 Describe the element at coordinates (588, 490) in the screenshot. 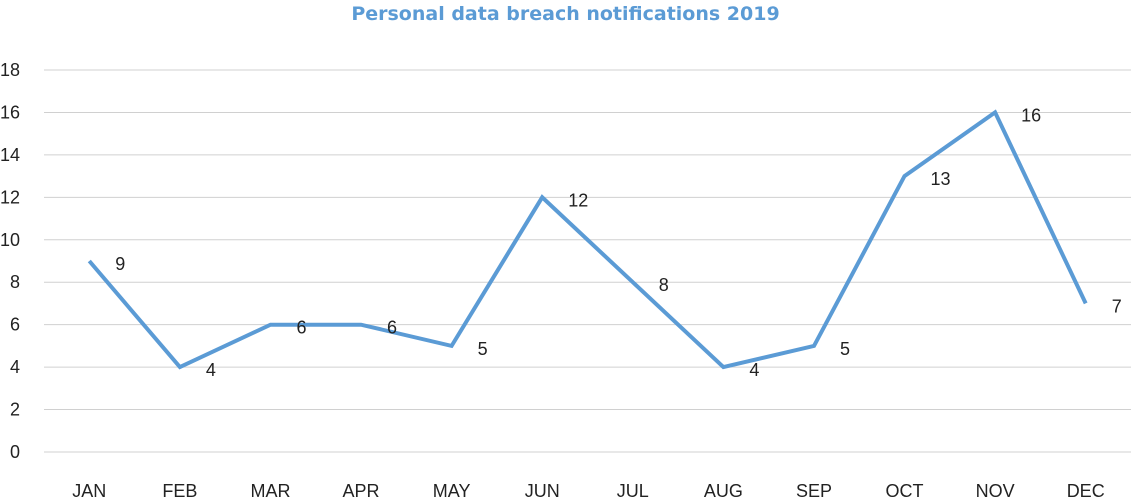

I see `x-axis-ticks: JAN FEB MAR APR MAY JUN JUL AUG SEP OCT NOV DEC` at that location.